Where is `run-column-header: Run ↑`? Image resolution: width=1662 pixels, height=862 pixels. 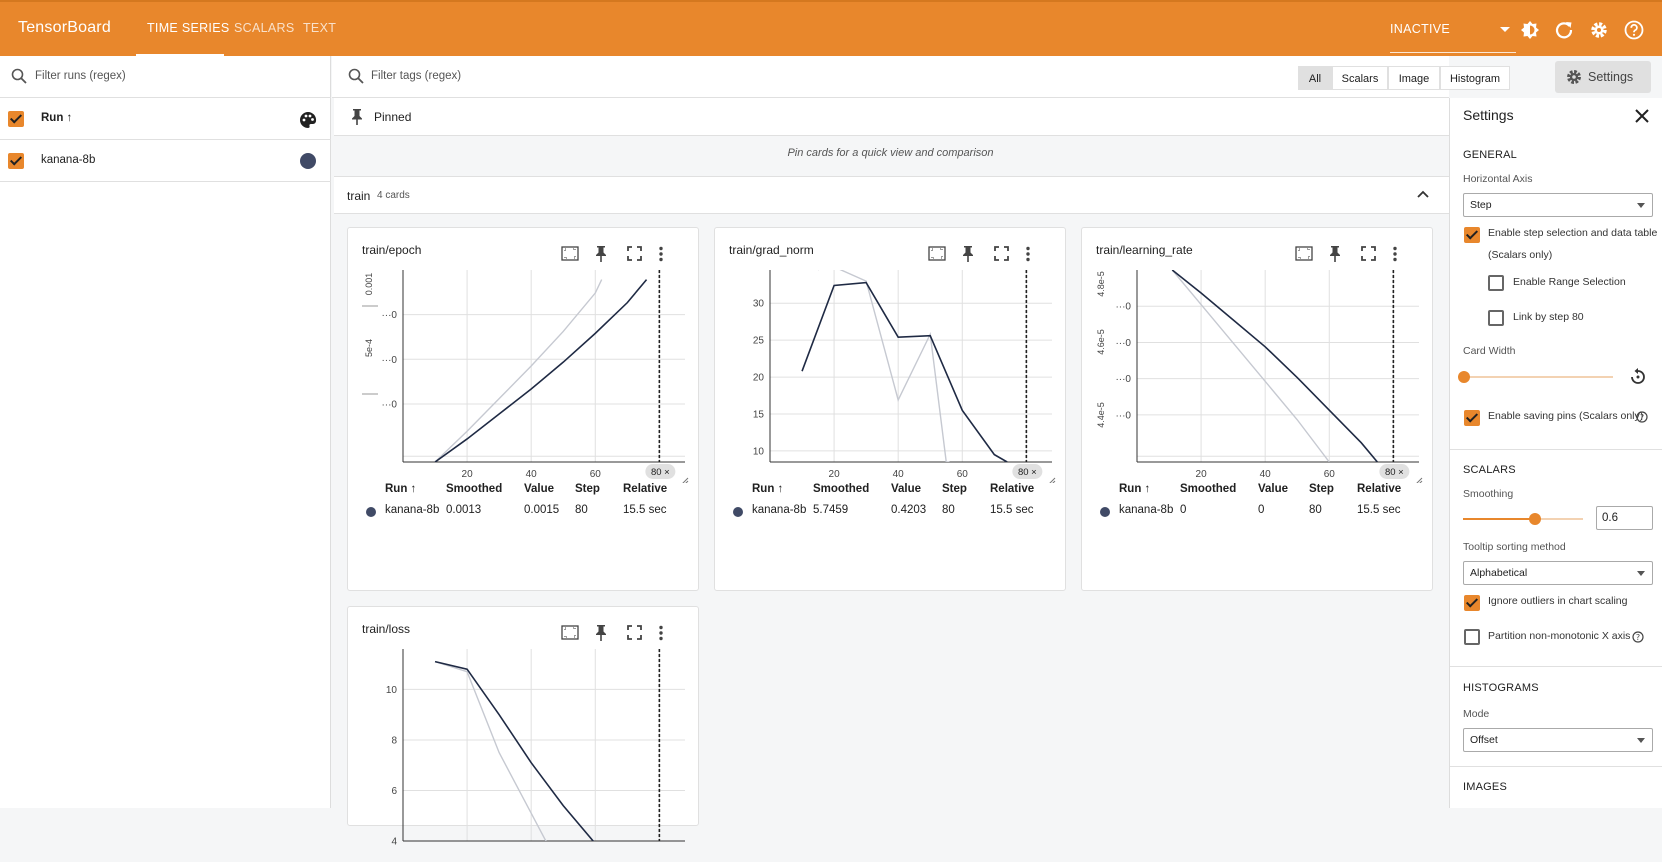 run-column-header: Run ↑ is located at coordinates (57, 118).